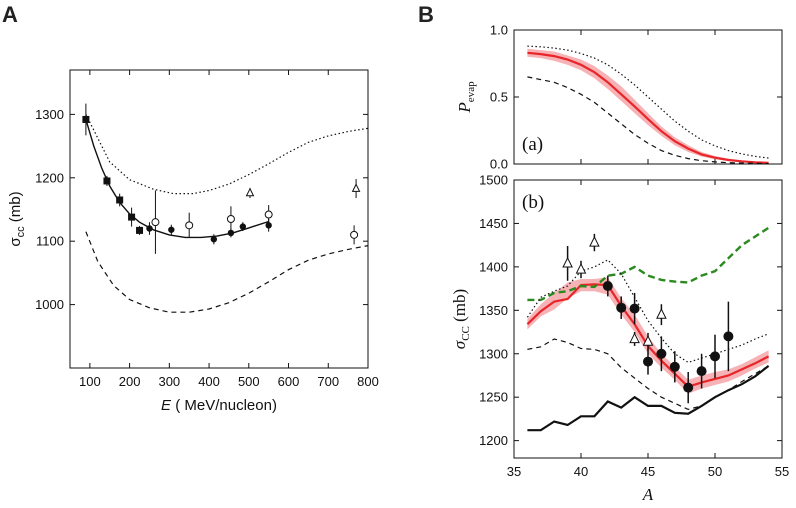 The image size is (796, 508). I want to click on y-tick-label: 1400, so click(493, 266).